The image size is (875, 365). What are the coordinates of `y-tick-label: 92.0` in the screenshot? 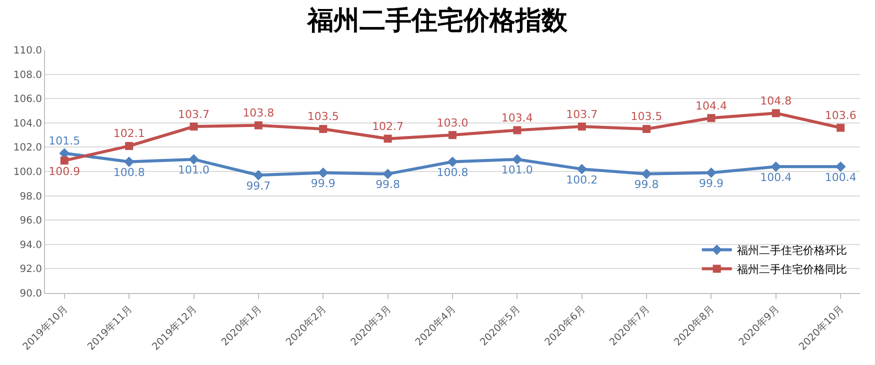 It's located at (31, 270).